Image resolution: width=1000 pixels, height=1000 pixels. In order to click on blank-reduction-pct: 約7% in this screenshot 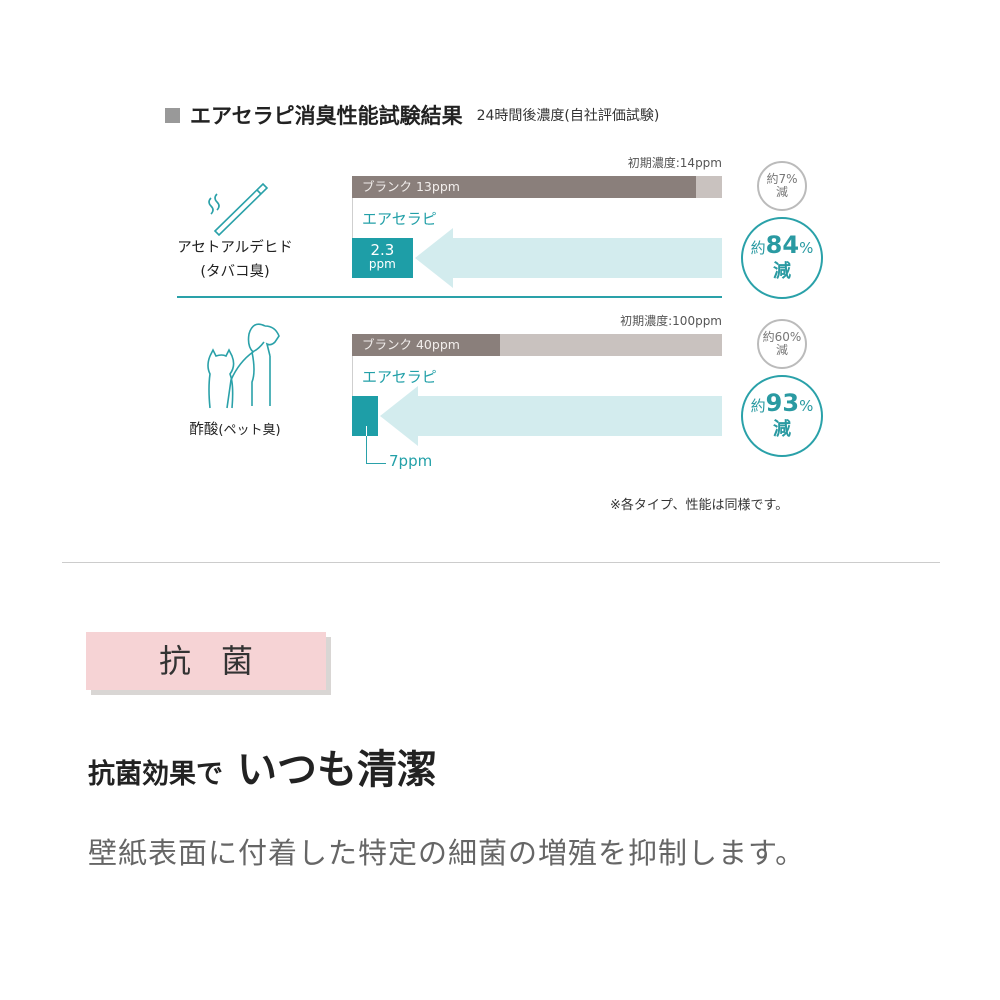, I will do `click(782, 179)`.